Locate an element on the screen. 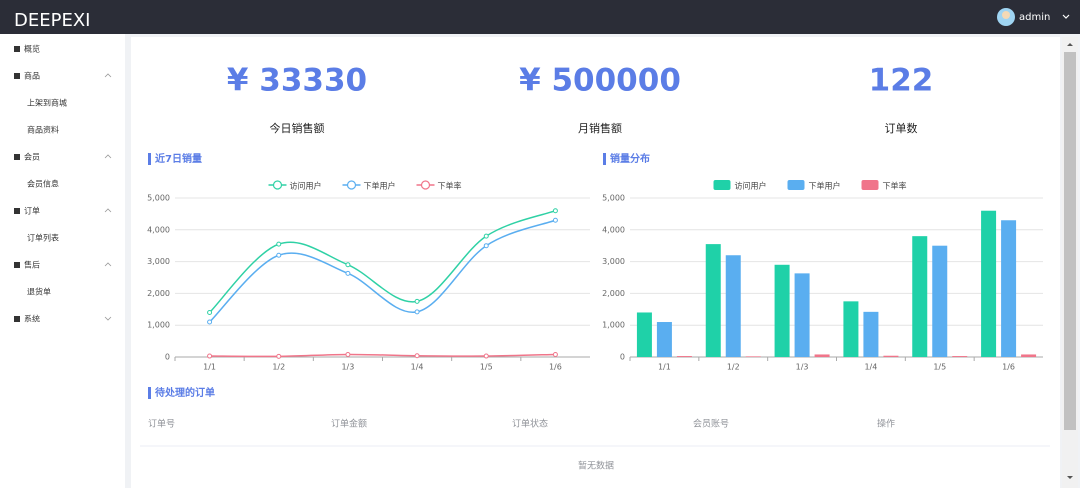 The image size is (1080, 492). table-header: 订单金额 is located at coordinates (349, 424).